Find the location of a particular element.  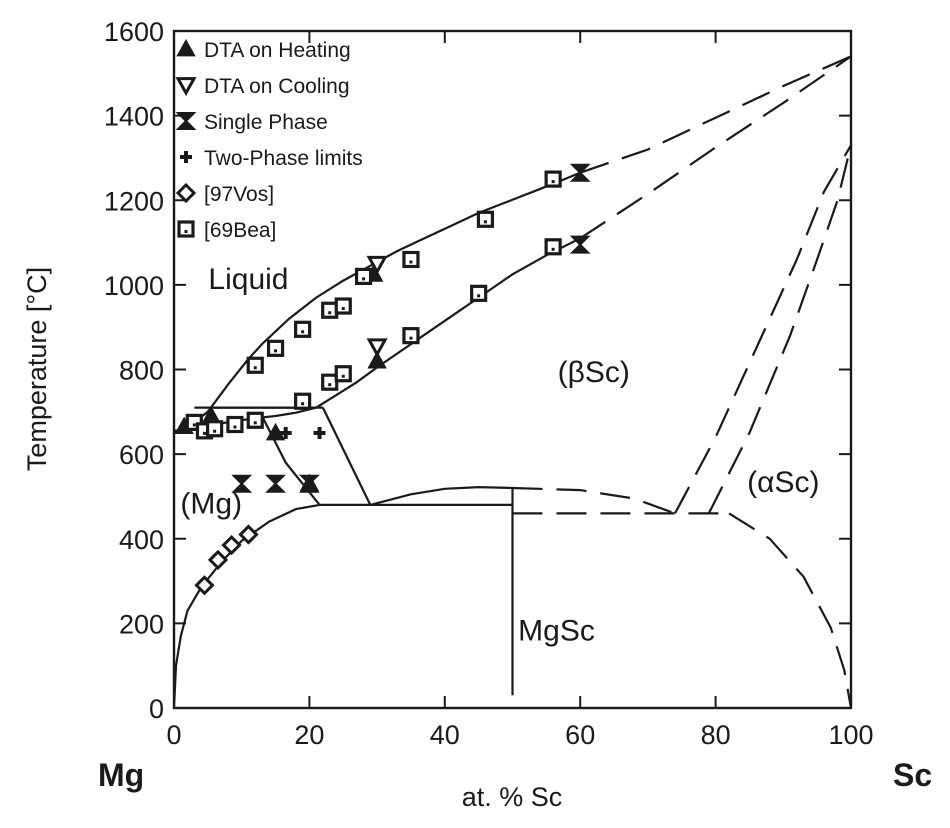

y-tick-label: 1600 is located at coordinates (134, 32).